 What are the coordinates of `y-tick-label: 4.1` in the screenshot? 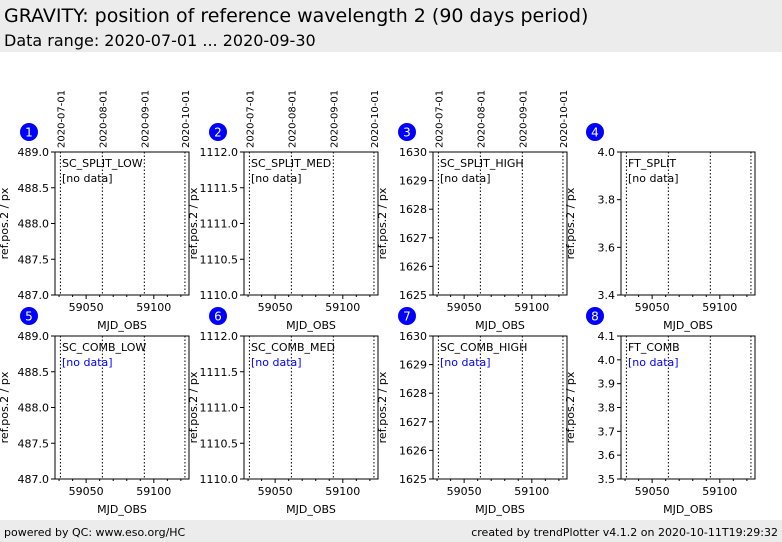 It's located at (607, 336).